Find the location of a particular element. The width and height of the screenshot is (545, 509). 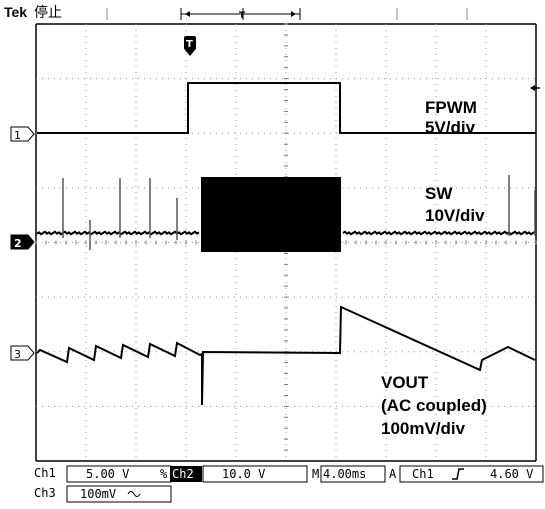

timebase-prefix: M is located at coordinates (315, 474).